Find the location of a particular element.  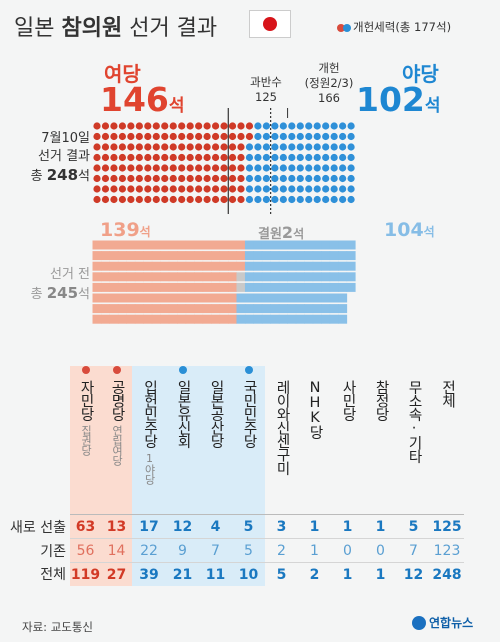

party-subtitle: 1야당 is located at coordinates (149, 467).